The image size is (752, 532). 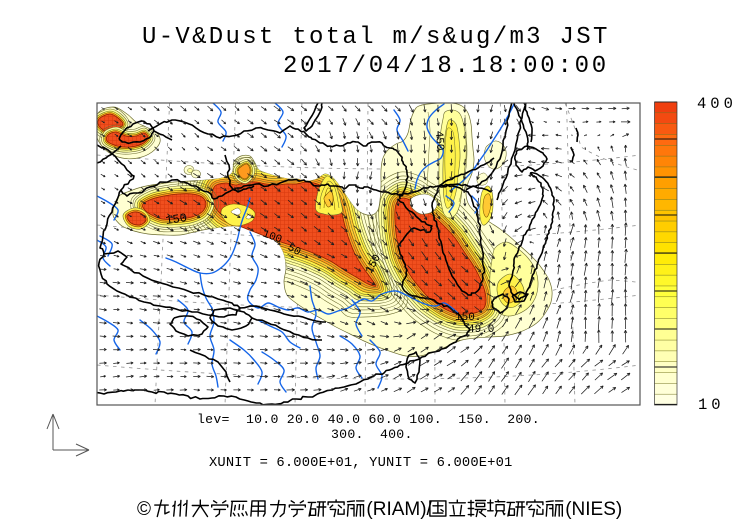 I want to click on svg-text: (NIES), so click(x=593, y=509).